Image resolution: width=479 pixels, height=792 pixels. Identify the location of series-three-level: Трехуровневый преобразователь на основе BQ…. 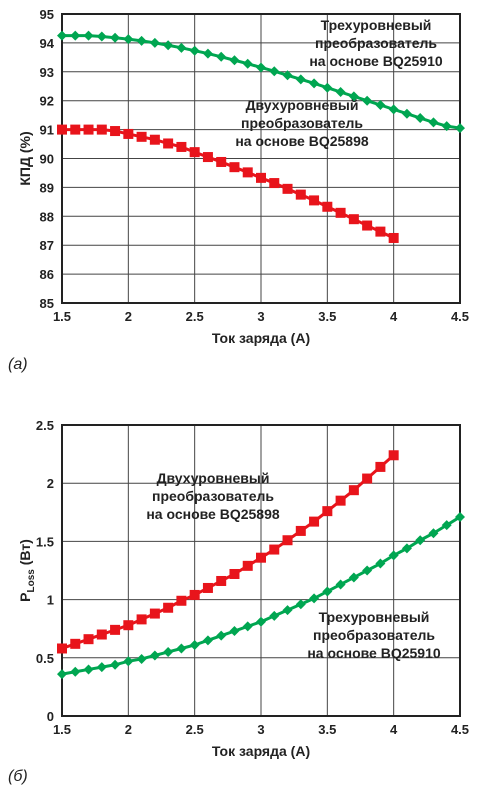
(261, 75).